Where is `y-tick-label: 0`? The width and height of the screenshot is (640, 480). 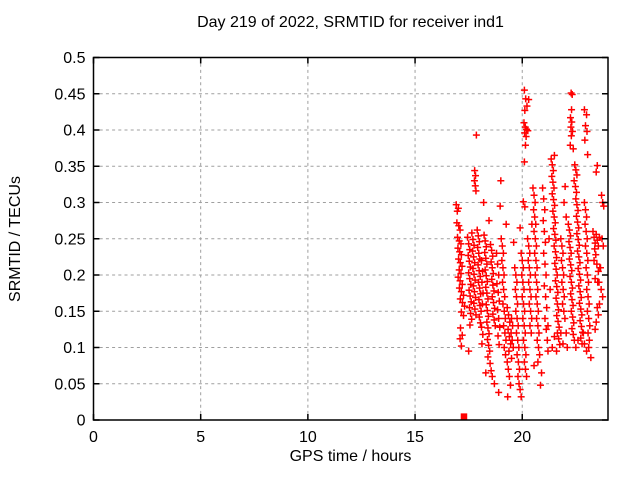
y-tick-label: 0 is located at coordinates (81, 421).